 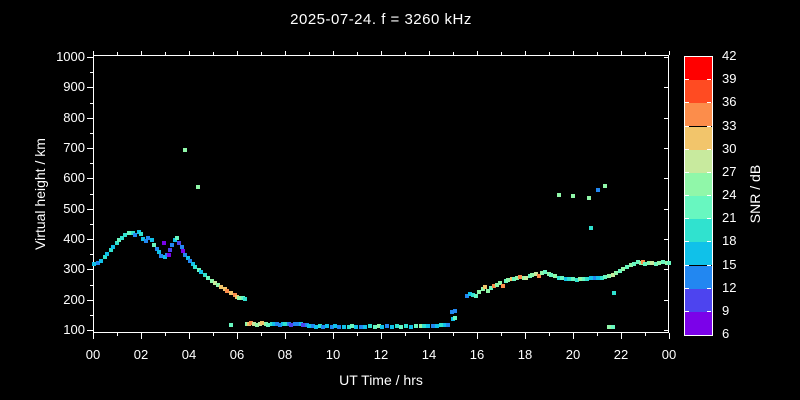 I want to click on chart-title: 2025-07-24. f = 3260 kHz, so click(x=381, y=19).